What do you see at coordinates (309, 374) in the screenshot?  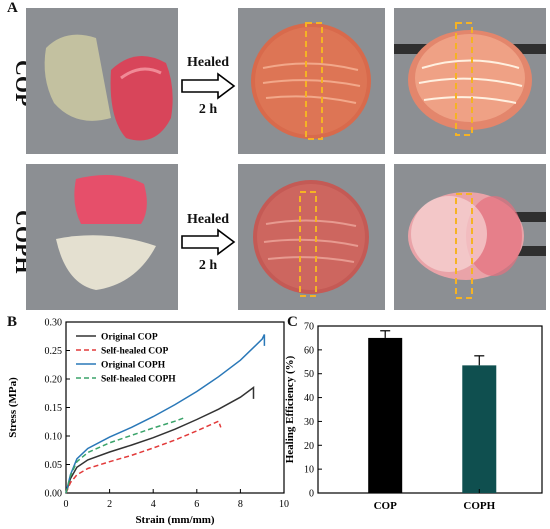 I see `y-tick-label: 50` at bounding box center [309, 374].